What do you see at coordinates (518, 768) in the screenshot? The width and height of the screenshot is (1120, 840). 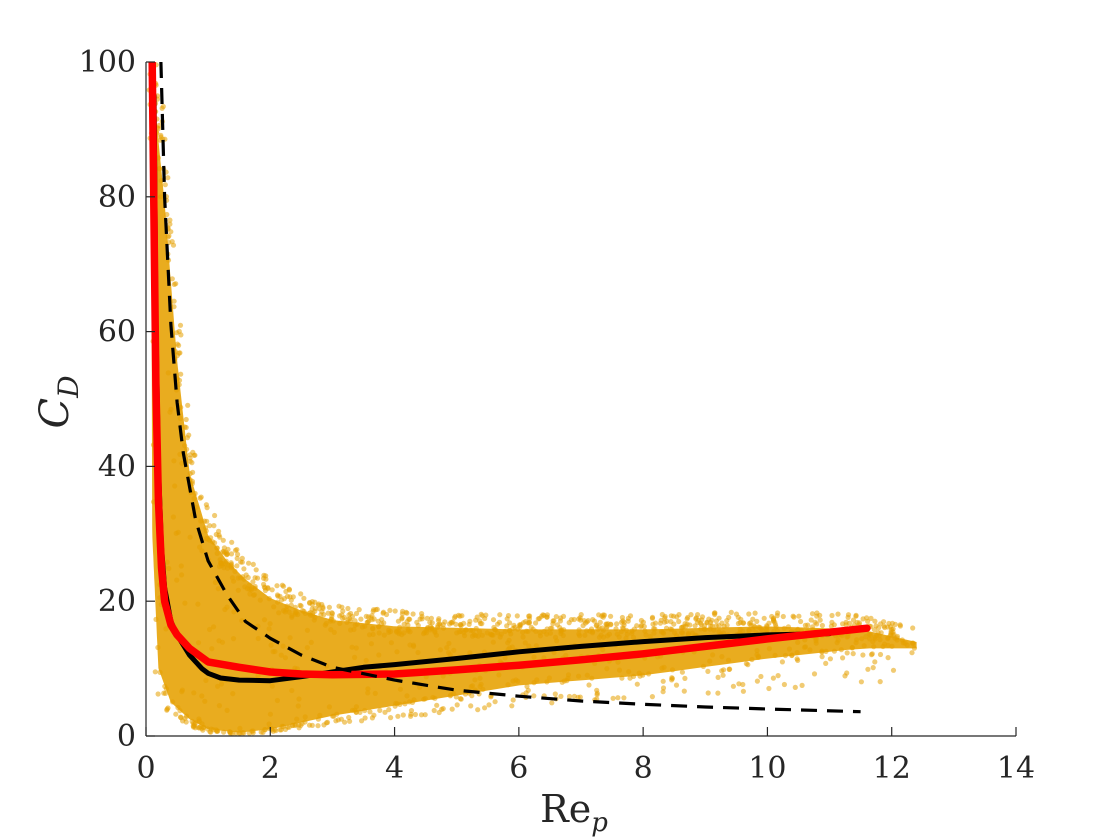 I see `x-tick-label: 6` at bounding box center [518, 768].